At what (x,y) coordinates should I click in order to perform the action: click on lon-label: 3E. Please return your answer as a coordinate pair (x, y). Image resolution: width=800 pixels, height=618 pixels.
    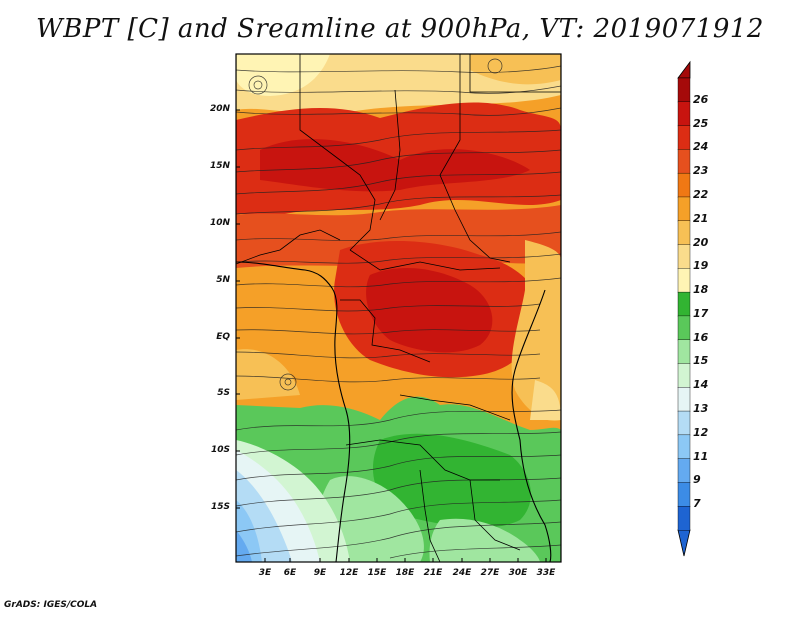
    Looking at the image, I should click on (265, 573).